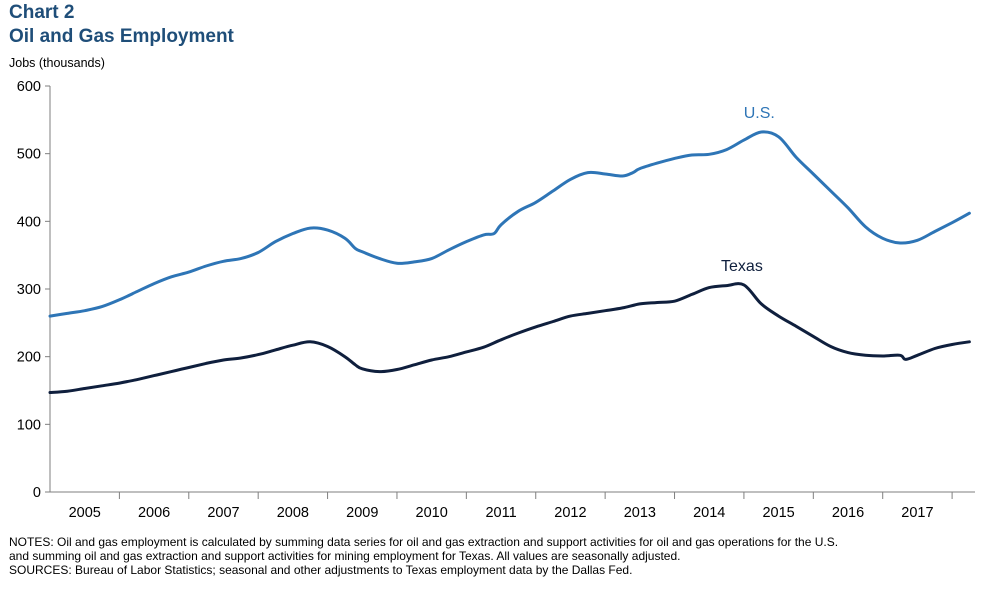 The image size is (997, 589). Describe the element at coordinates (293, 513) in the screenshot. I see `x-tick-label: 2008` at that location.